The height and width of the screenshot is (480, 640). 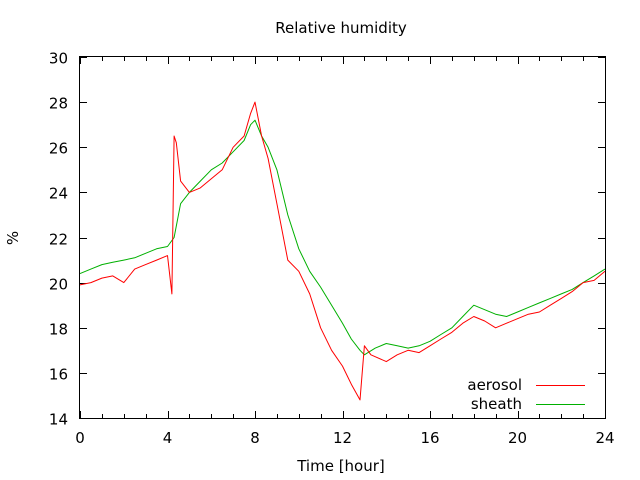 I want to click on legend-label-aerosol: aerosol, so click(x=494, y=385).